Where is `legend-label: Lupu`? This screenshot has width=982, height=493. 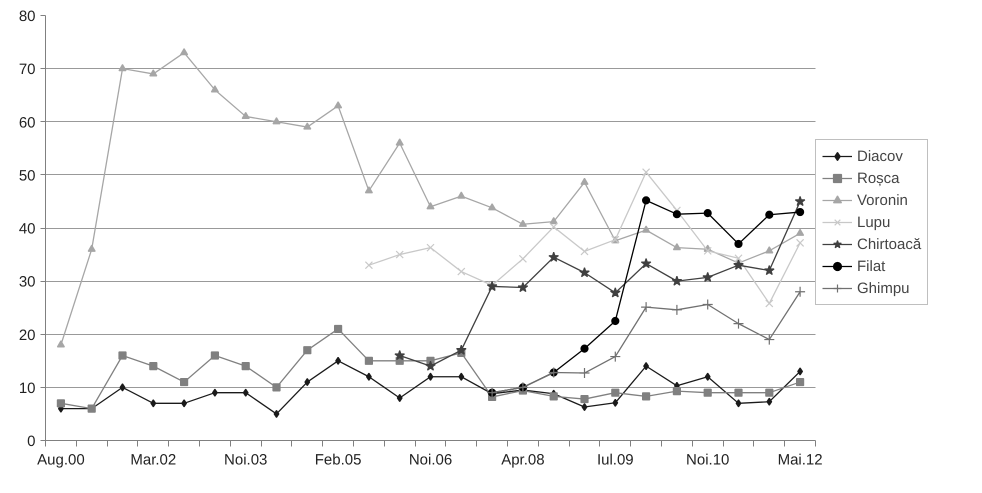
legend-label: Lupu is located at coordinates (873, 222).